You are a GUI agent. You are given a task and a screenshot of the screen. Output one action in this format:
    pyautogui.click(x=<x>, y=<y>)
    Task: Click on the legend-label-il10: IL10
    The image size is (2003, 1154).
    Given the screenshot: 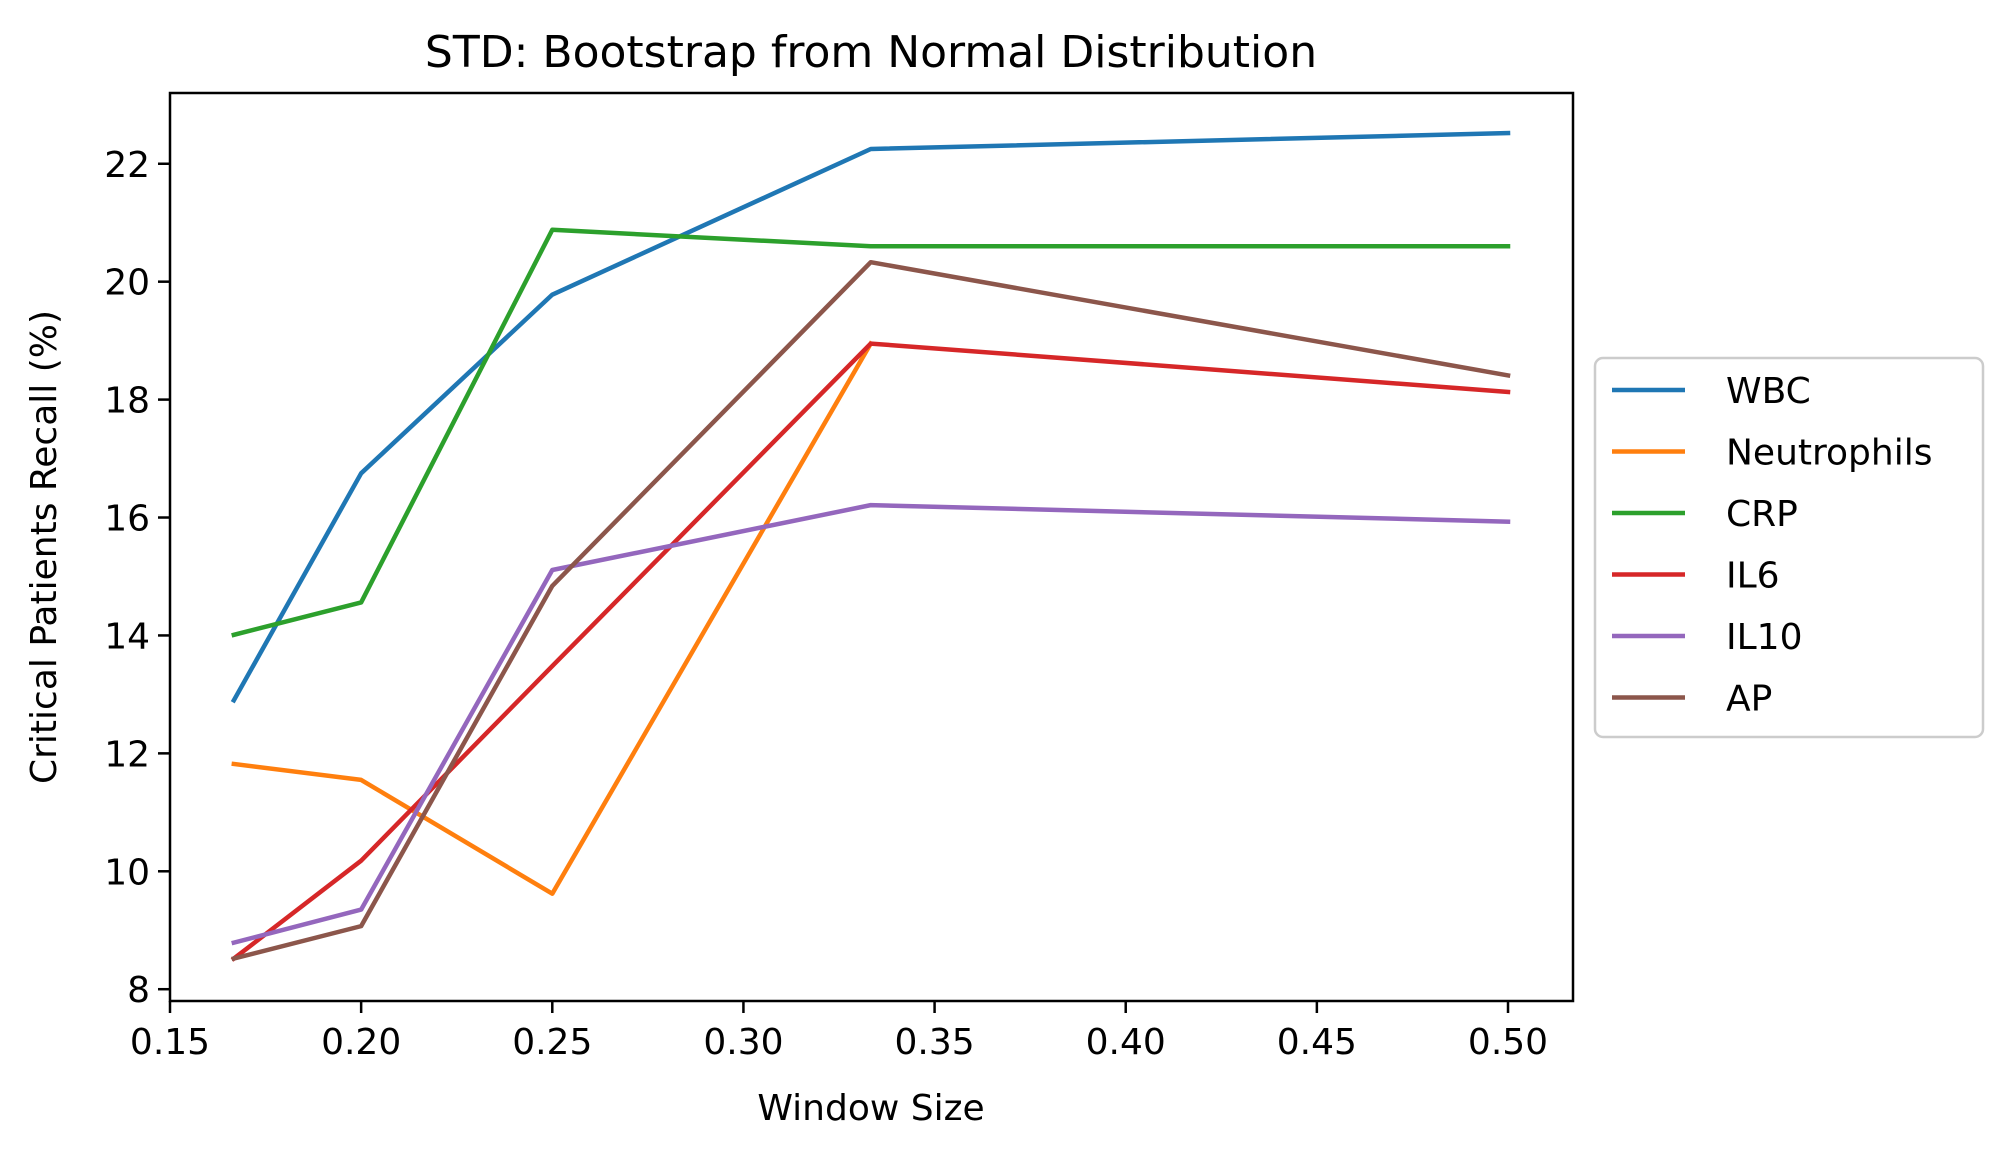 What is the action you would take?
    pyautogui.click(x=1764, y=637)
    